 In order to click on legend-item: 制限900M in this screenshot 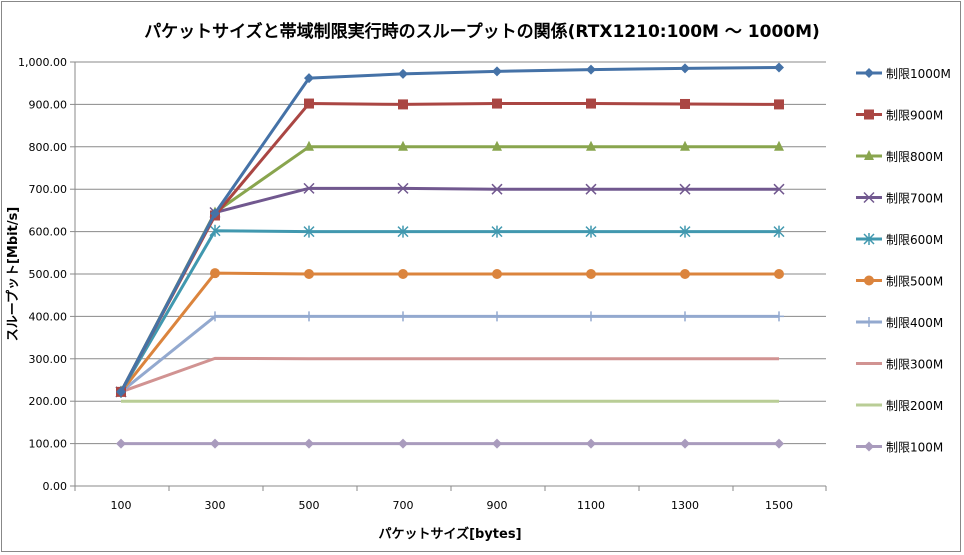, I will do `click(899, 116)`.